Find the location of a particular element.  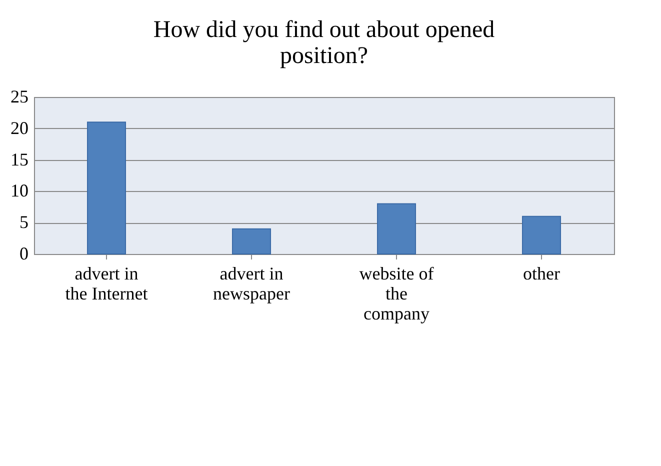

y-tick-label: 5 is located at coordinates (24, 222).